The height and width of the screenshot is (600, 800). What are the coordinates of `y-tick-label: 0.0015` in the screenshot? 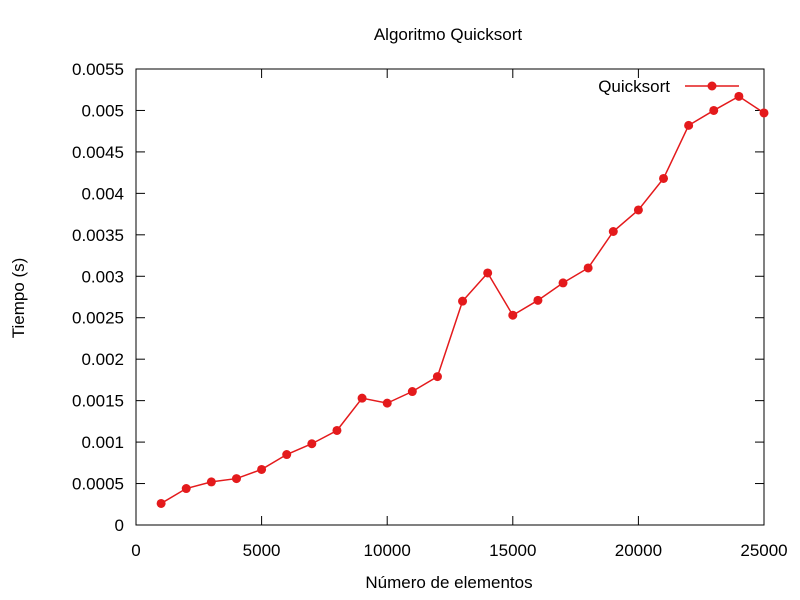 It's located at (98, 401).